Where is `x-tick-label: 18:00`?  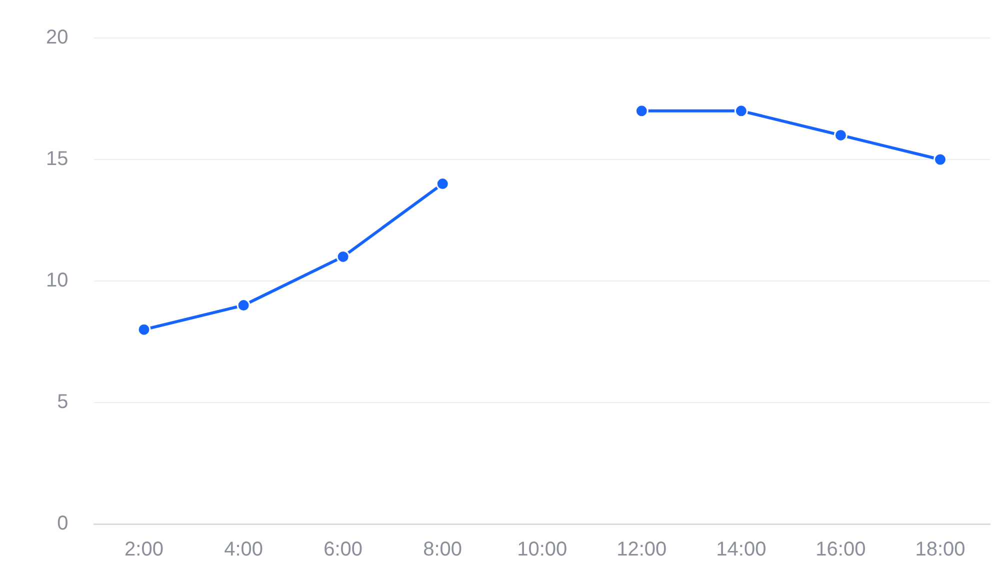 x-tick-label: 18:00 is located at coordinates (940, 549).